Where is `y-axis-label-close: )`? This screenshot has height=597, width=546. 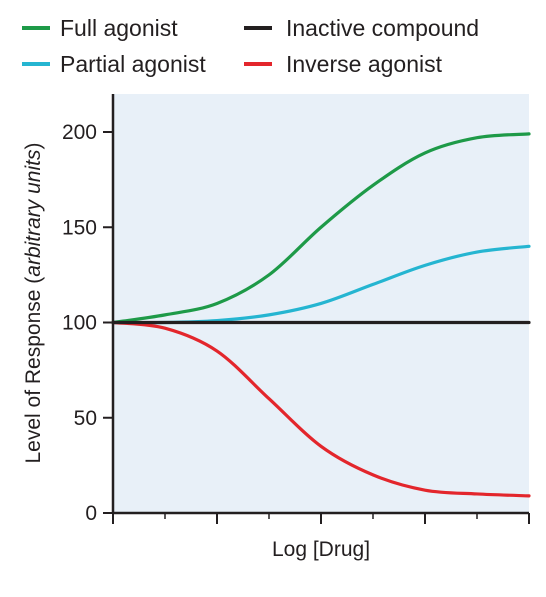 y-axis-label-close: ) is located at coordinates (33, 146).